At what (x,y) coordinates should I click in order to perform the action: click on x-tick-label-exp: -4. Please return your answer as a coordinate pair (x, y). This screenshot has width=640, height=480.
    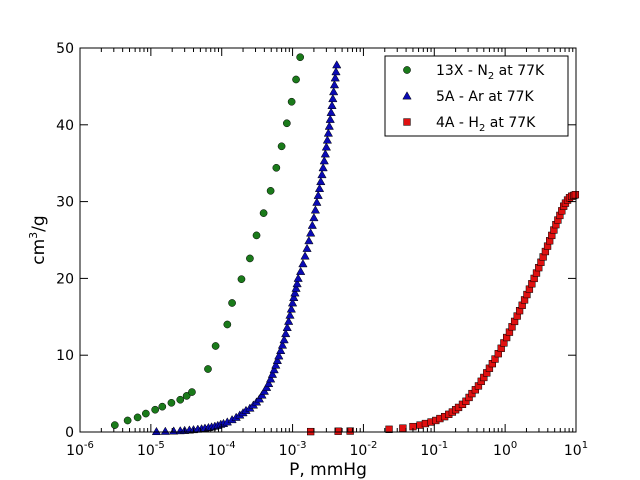
    Looking at the image, I should click on (231, 445).